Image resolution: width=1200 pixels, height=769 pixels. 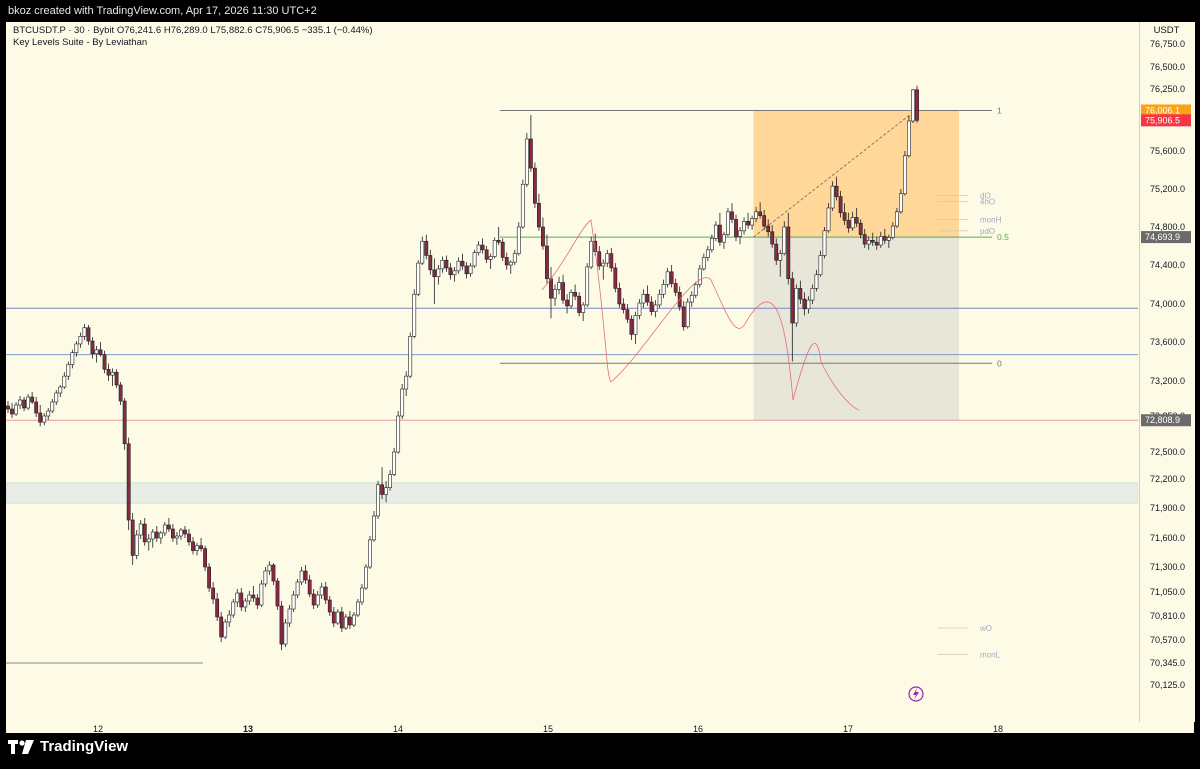 I want to click on position-target-zone, so click(x=856, y=174).